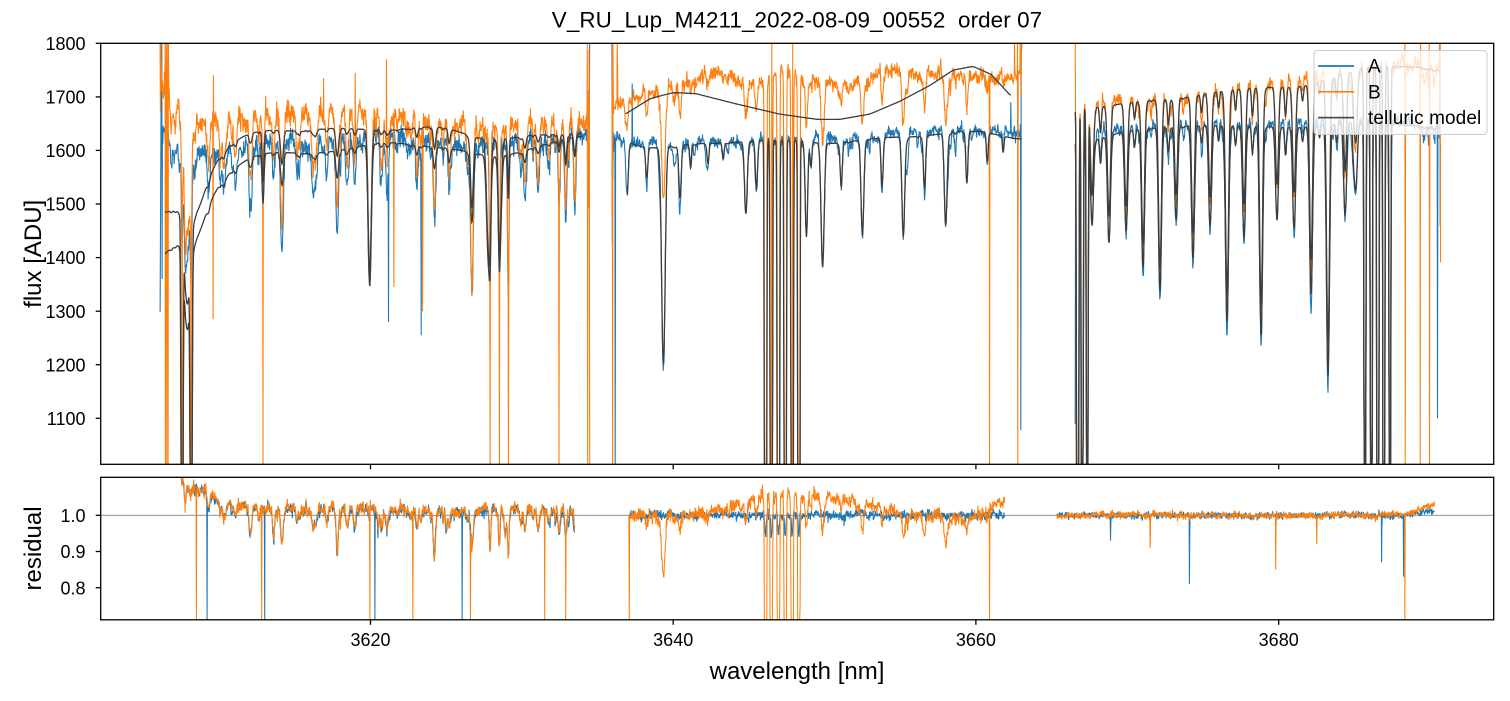  Describe the element at coordinates (65, 98) in the screenshot. I see `svg-text: 1700` at that location.